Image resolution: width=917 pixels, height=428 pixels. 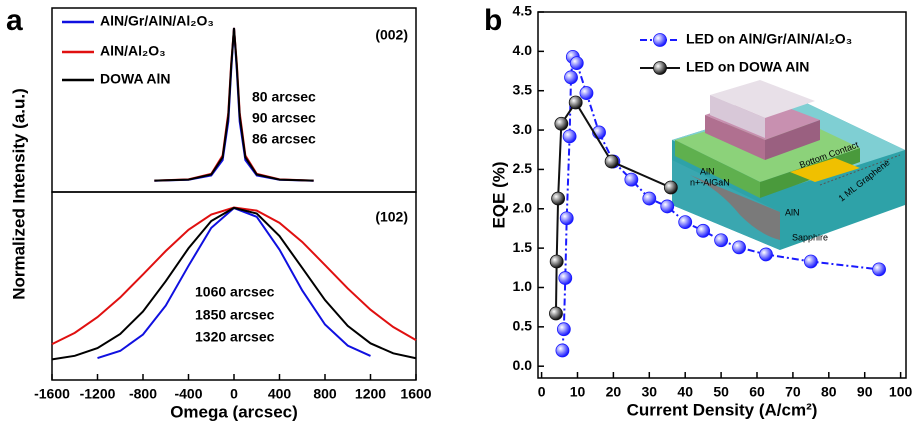 What do you see at coordinates (14, 20) in the screenshot?
I see `panel-label: a` at bounding box center [14, 20].